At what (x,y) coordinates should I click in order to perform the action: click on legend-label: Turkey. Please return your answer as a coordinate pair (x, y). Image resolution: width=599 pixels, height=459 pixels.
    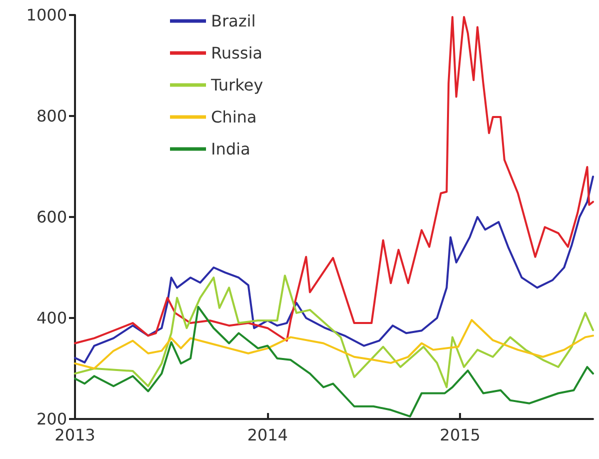
    Looking at the image, I should click on (237, 85).